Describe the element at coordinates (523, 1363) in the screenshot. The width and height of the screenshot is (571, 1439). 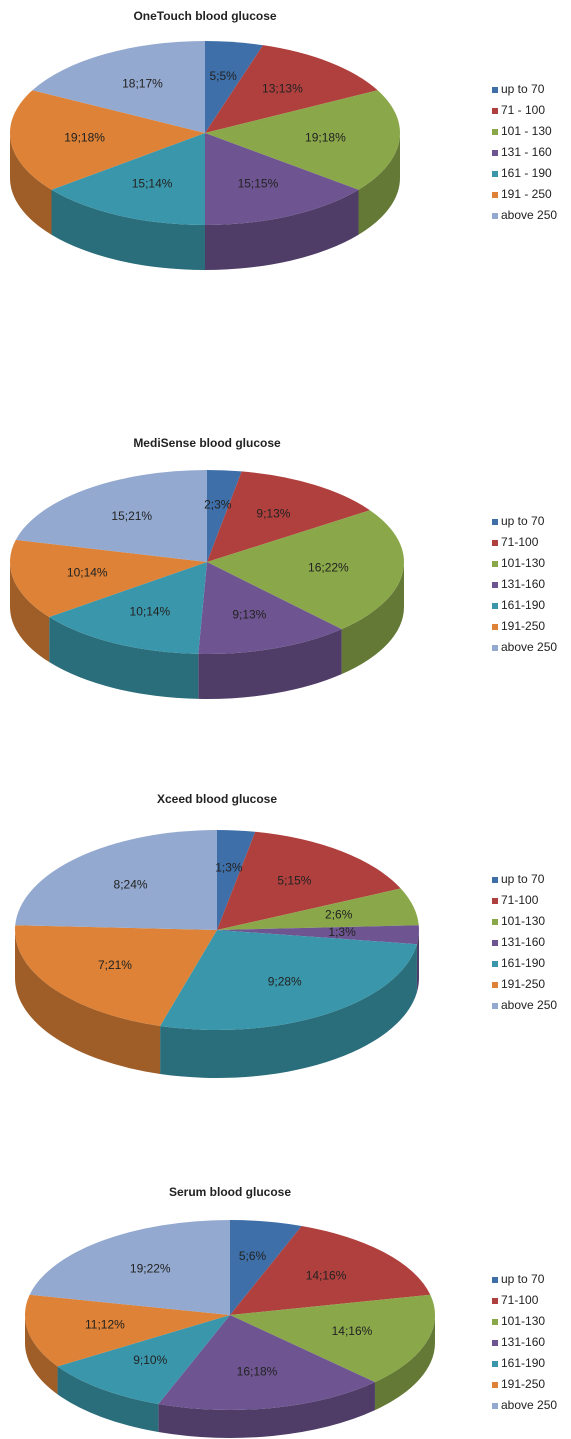
I see `legend-label: 161-190` at that location.